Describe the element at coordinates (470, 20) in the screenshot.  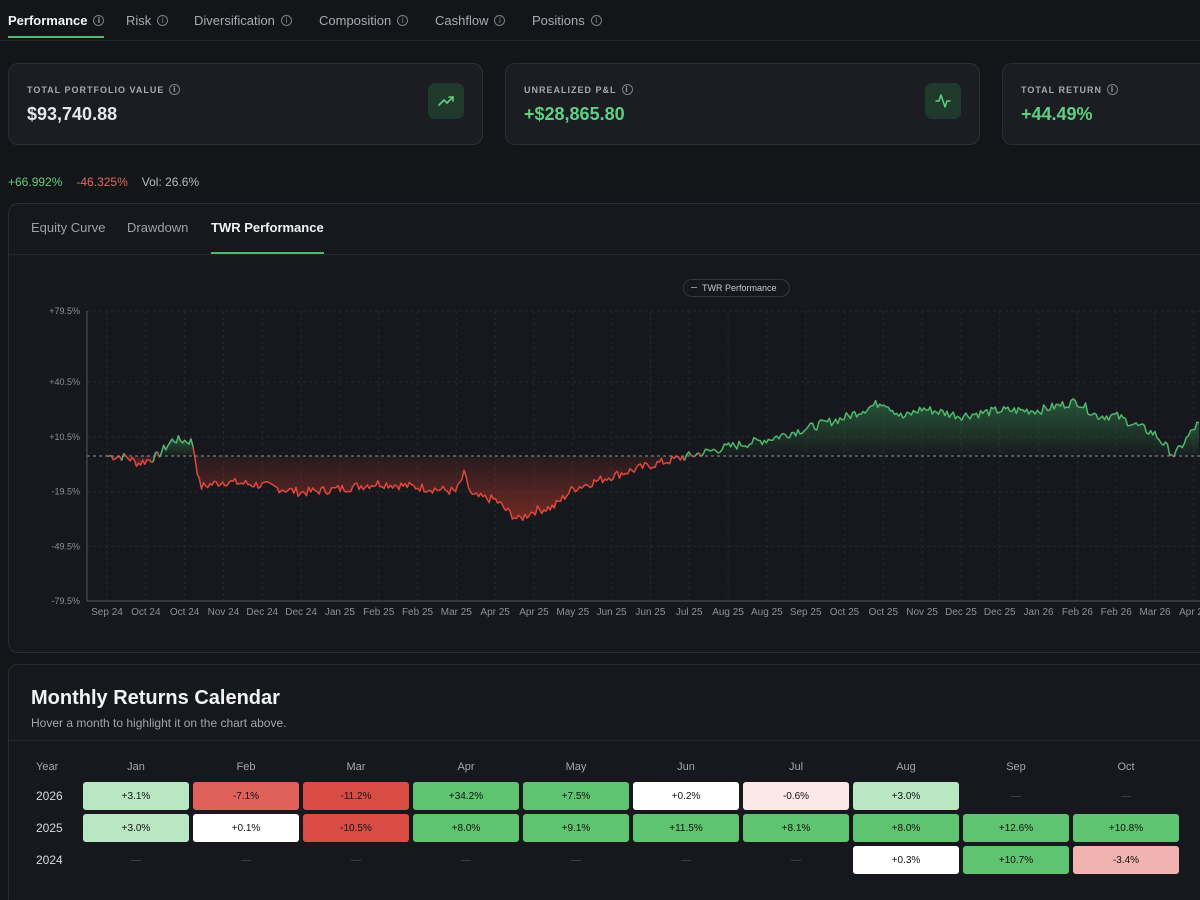
I see `tab-cashflow: Cashflow i` at that location.